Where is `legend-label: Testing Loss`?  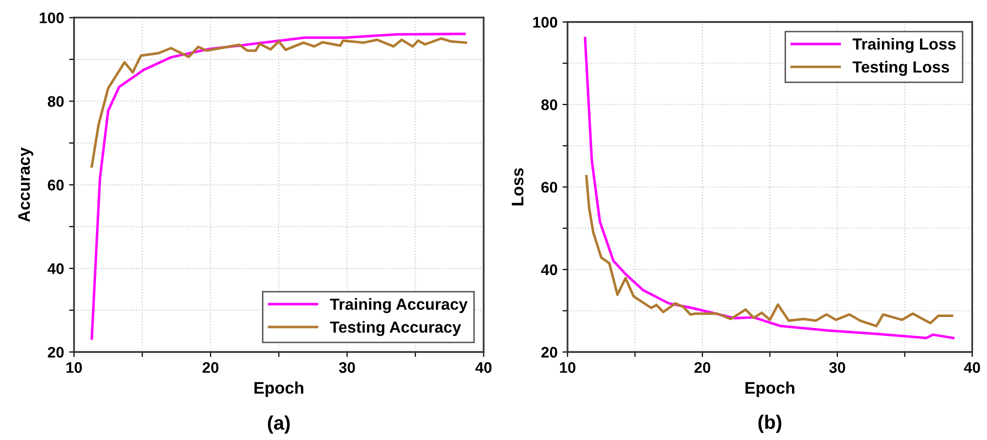 legend-label: Testing Loss is located at coordinates (901, 68).